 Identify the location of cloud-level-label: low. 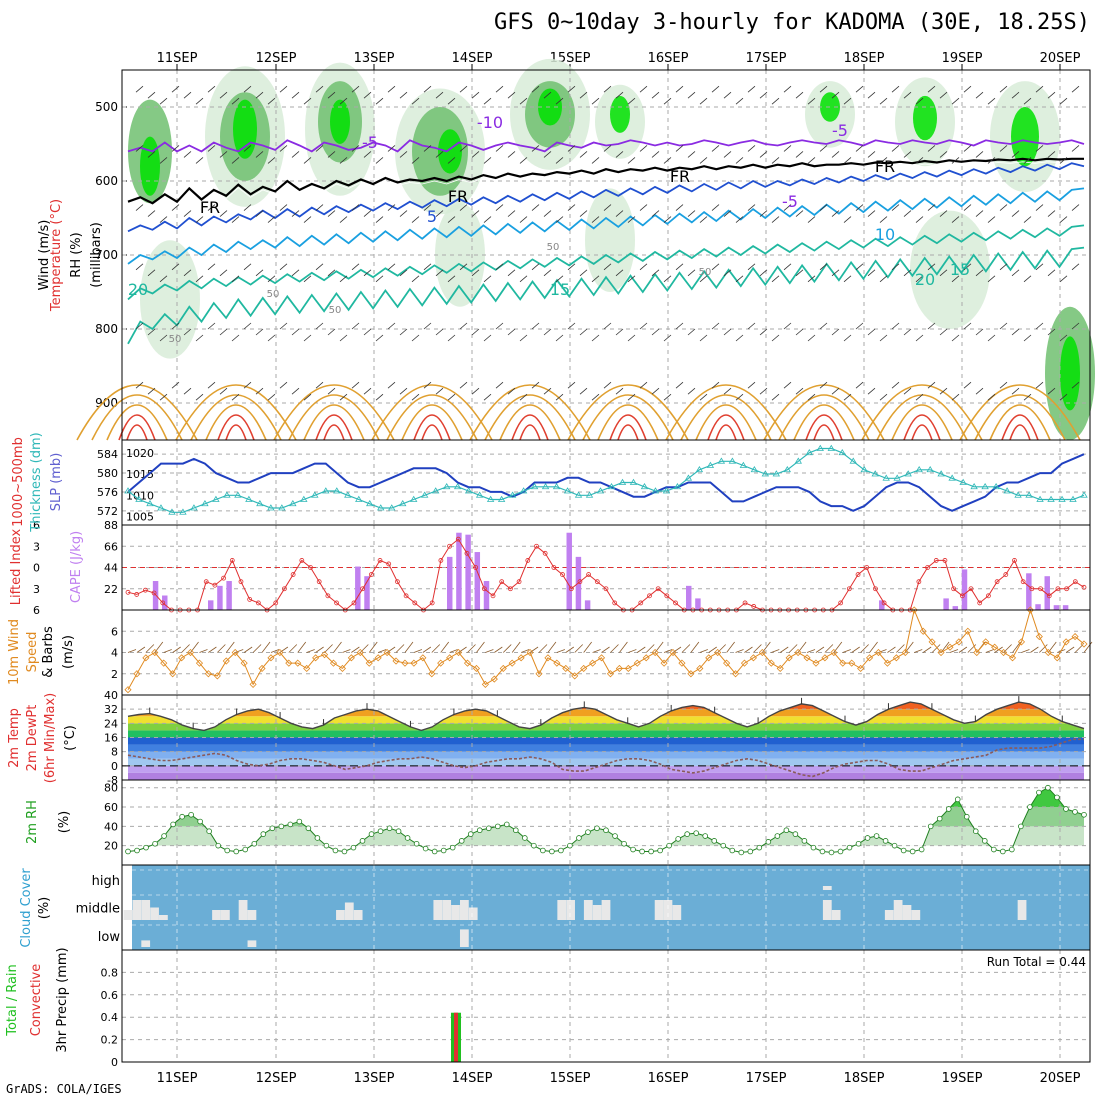
(109, 937).